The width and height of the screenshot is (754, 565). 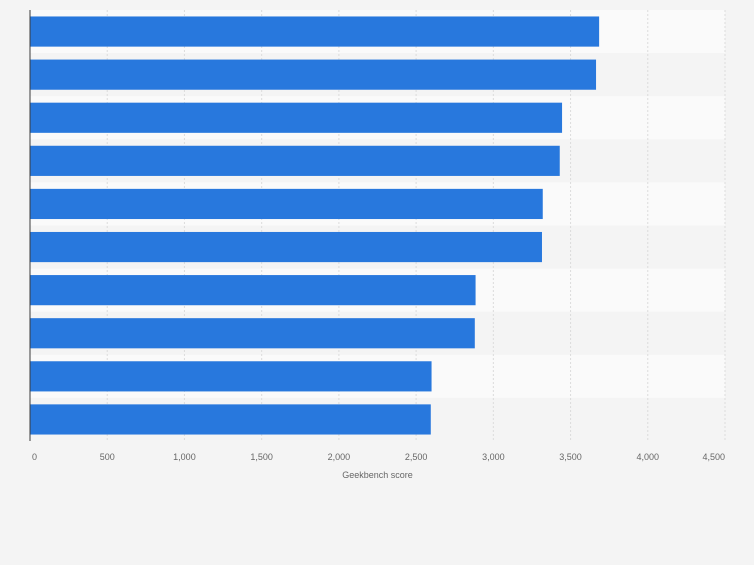 I want to click on x-tick-label: 1,500, so click(x=261, y=457).